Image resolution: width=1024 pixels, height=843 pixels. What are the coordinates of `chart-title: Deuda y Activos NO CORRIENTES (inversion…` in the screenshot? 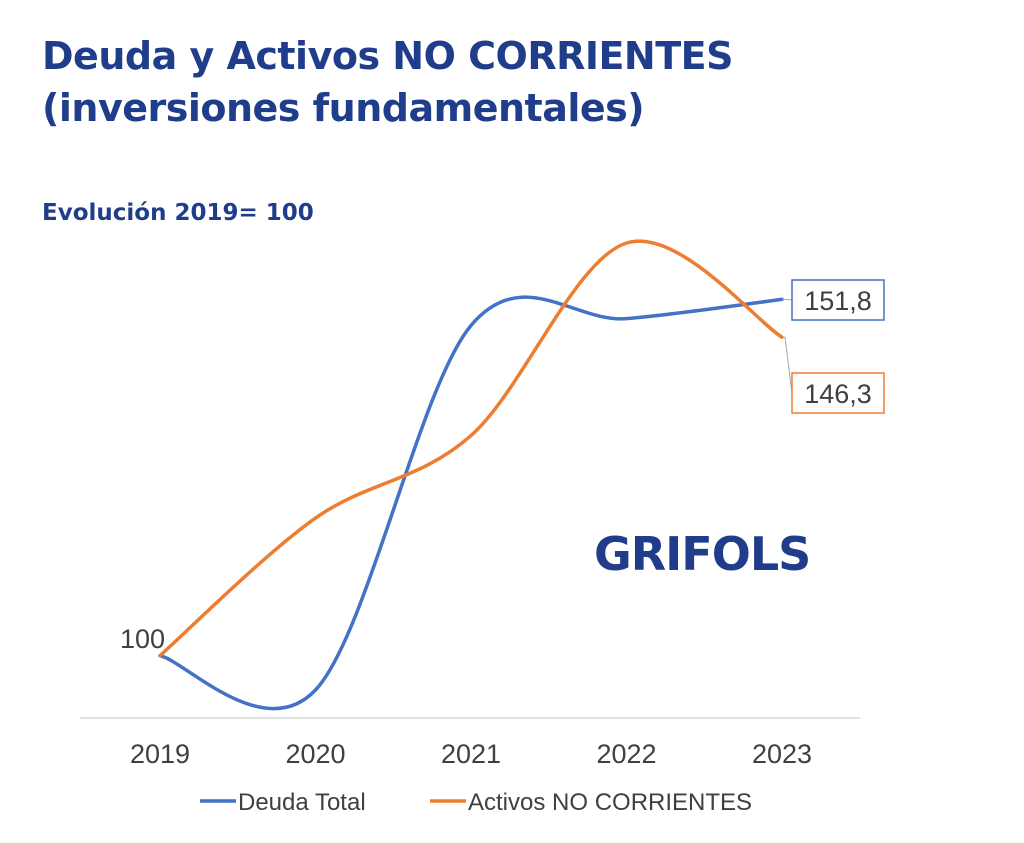 It's located at (522, 82).